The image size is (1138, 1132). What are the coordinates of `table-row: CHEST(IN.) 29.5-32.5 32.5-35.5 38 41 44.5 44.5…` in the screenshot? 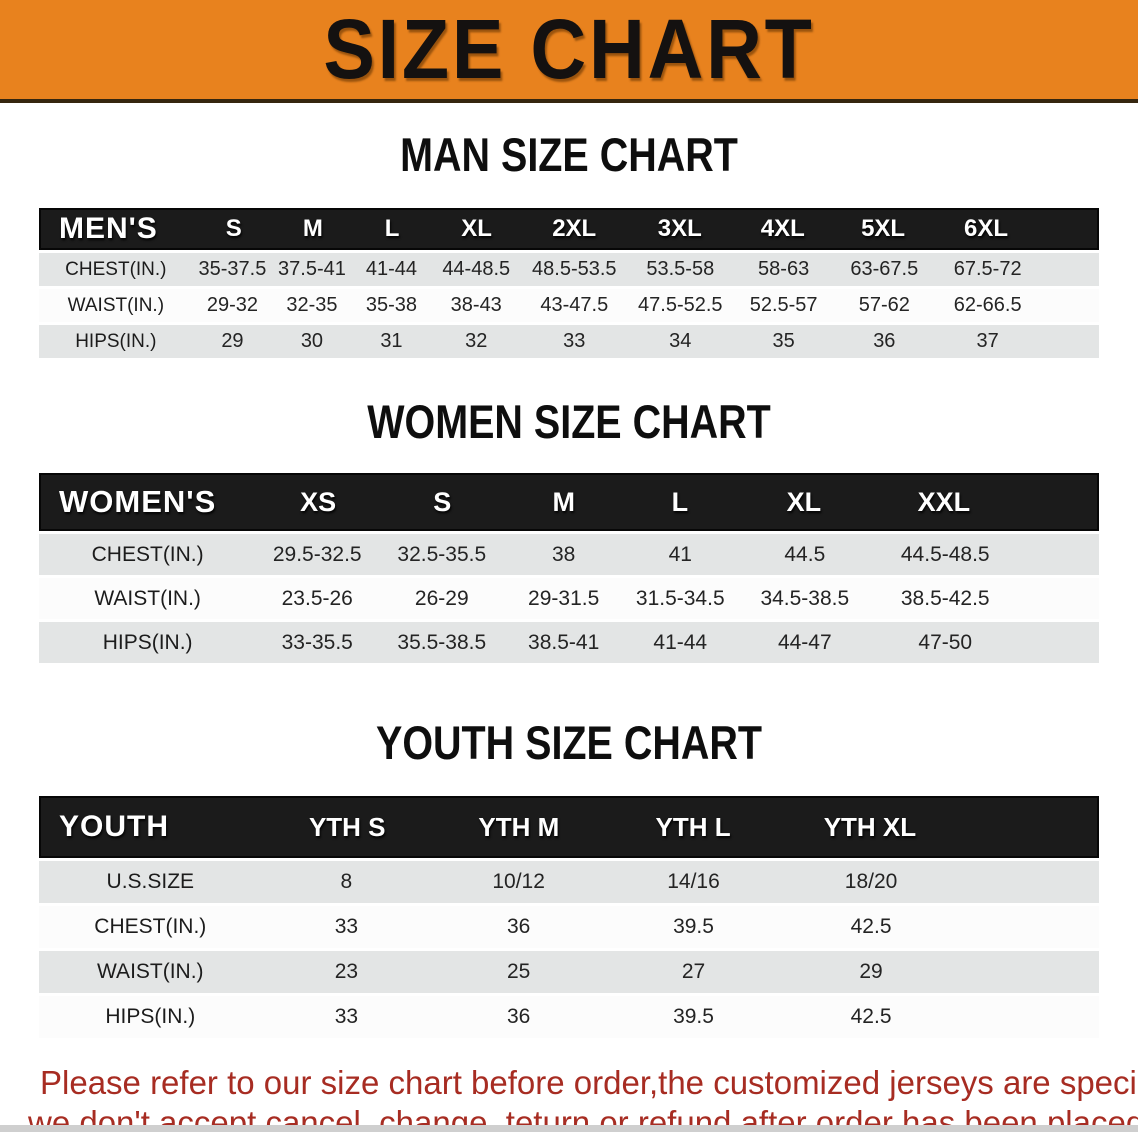 It's located at (569, 554).